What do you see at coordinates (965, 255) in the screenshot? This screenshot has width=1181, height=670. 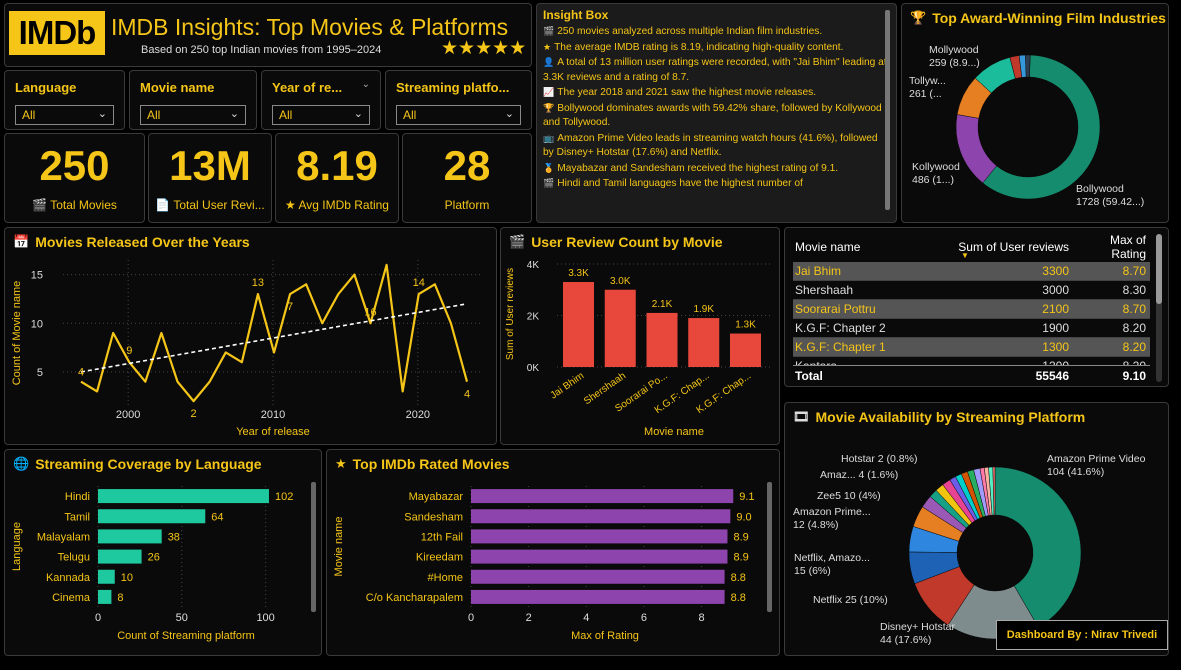 I see `sort-desc-icon: ▼` at bounding box center [965, 255].